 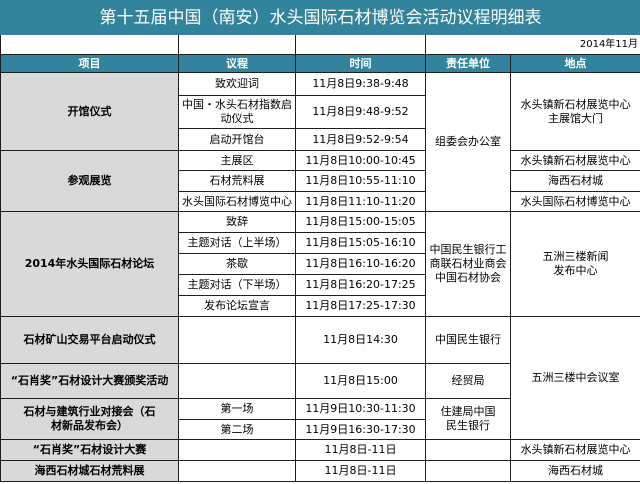 I want to click on project-rough: 海西石材城石材荒料展, so click(x=89, y=471).